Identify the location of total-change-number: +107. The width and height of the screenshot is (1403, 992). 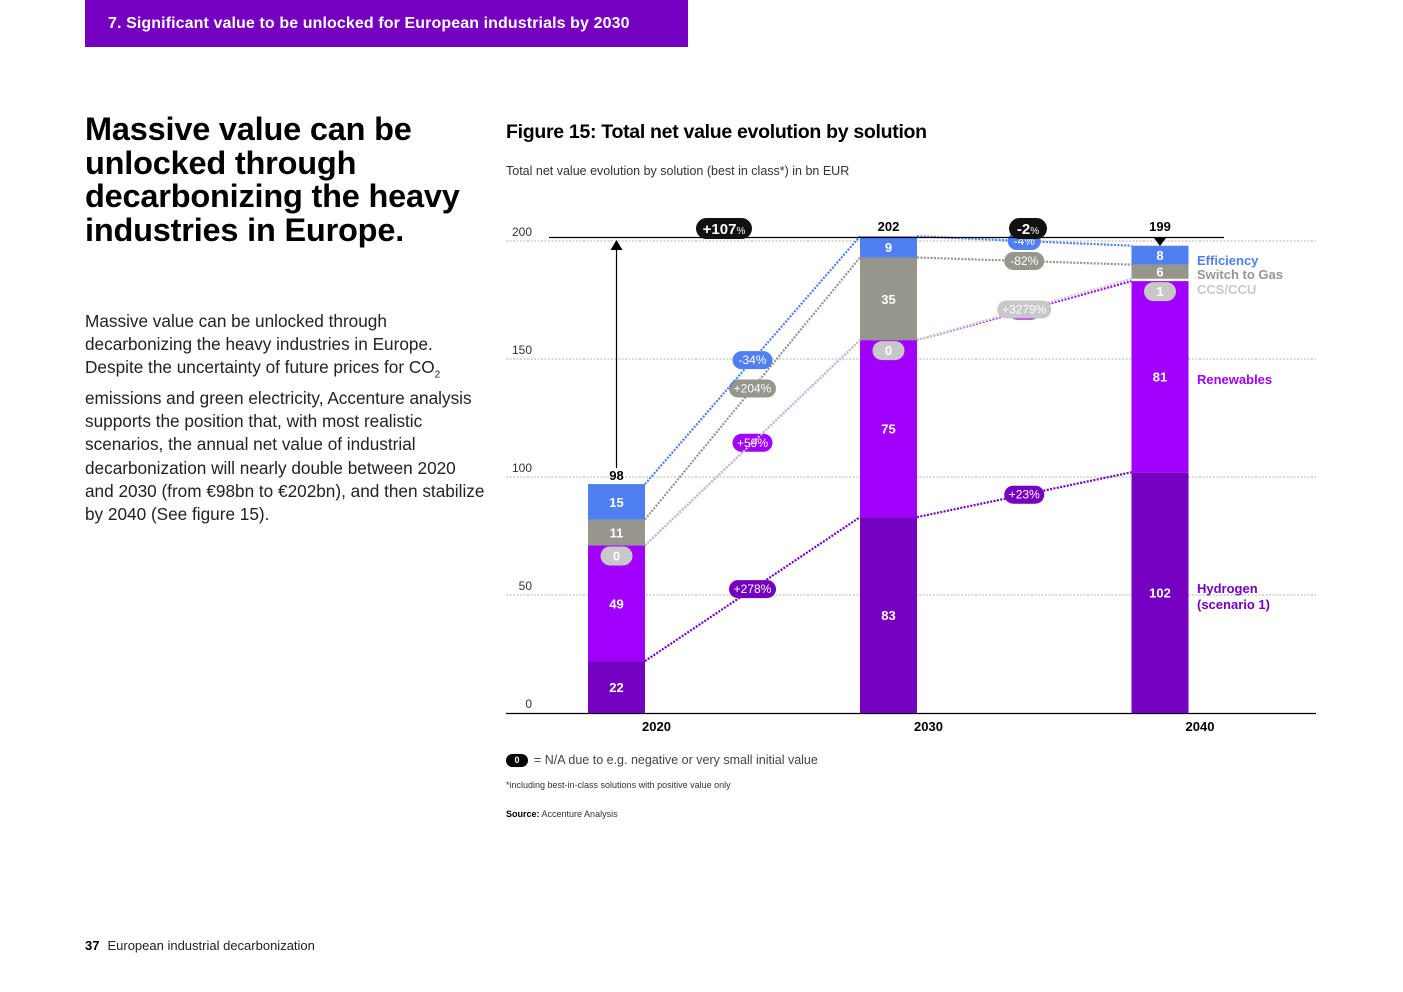
(720, 229).